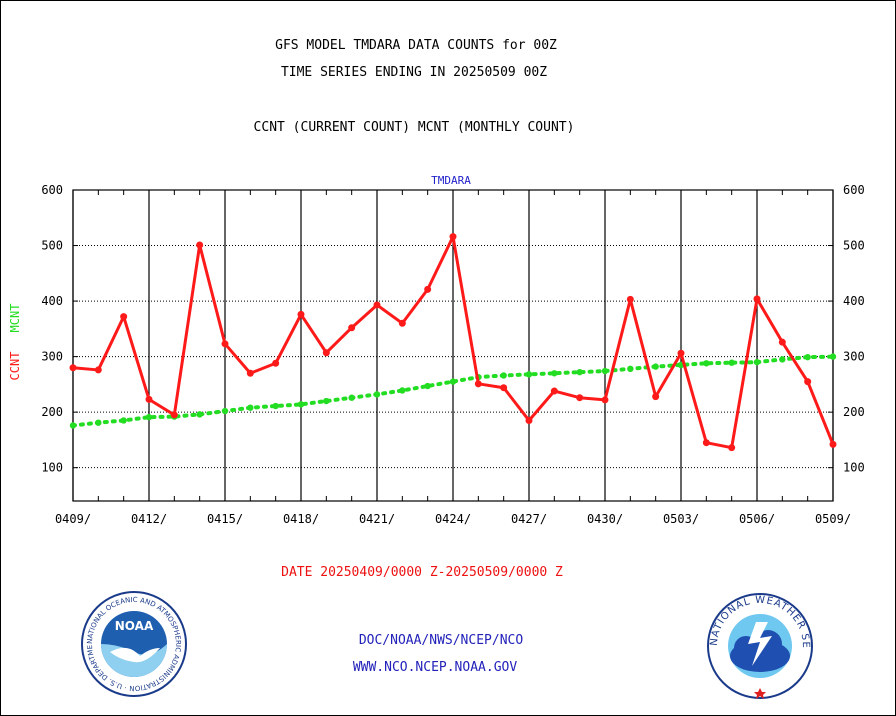 This screenshot has width=896, height=716. I want to click on x-tick-label: 0421/, so click(377, 519).